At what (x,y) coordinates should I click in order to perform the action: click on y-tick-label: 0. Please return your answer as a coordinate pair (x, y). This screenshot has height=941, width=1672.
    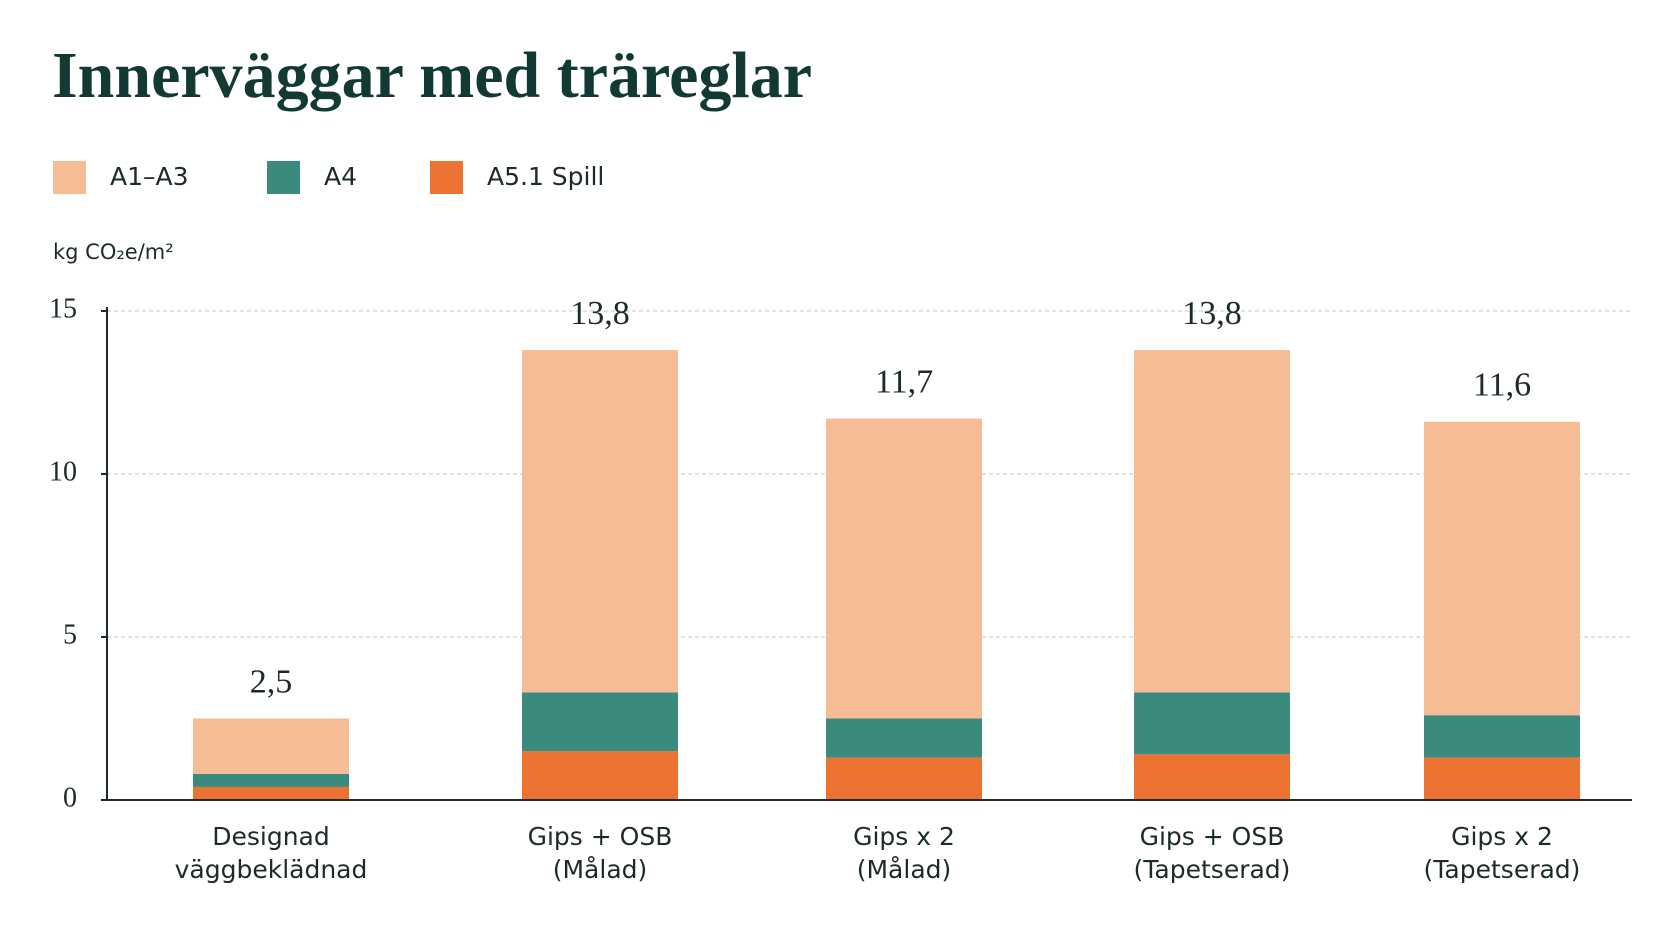
    Looking at the image, I should click on (70, 797).